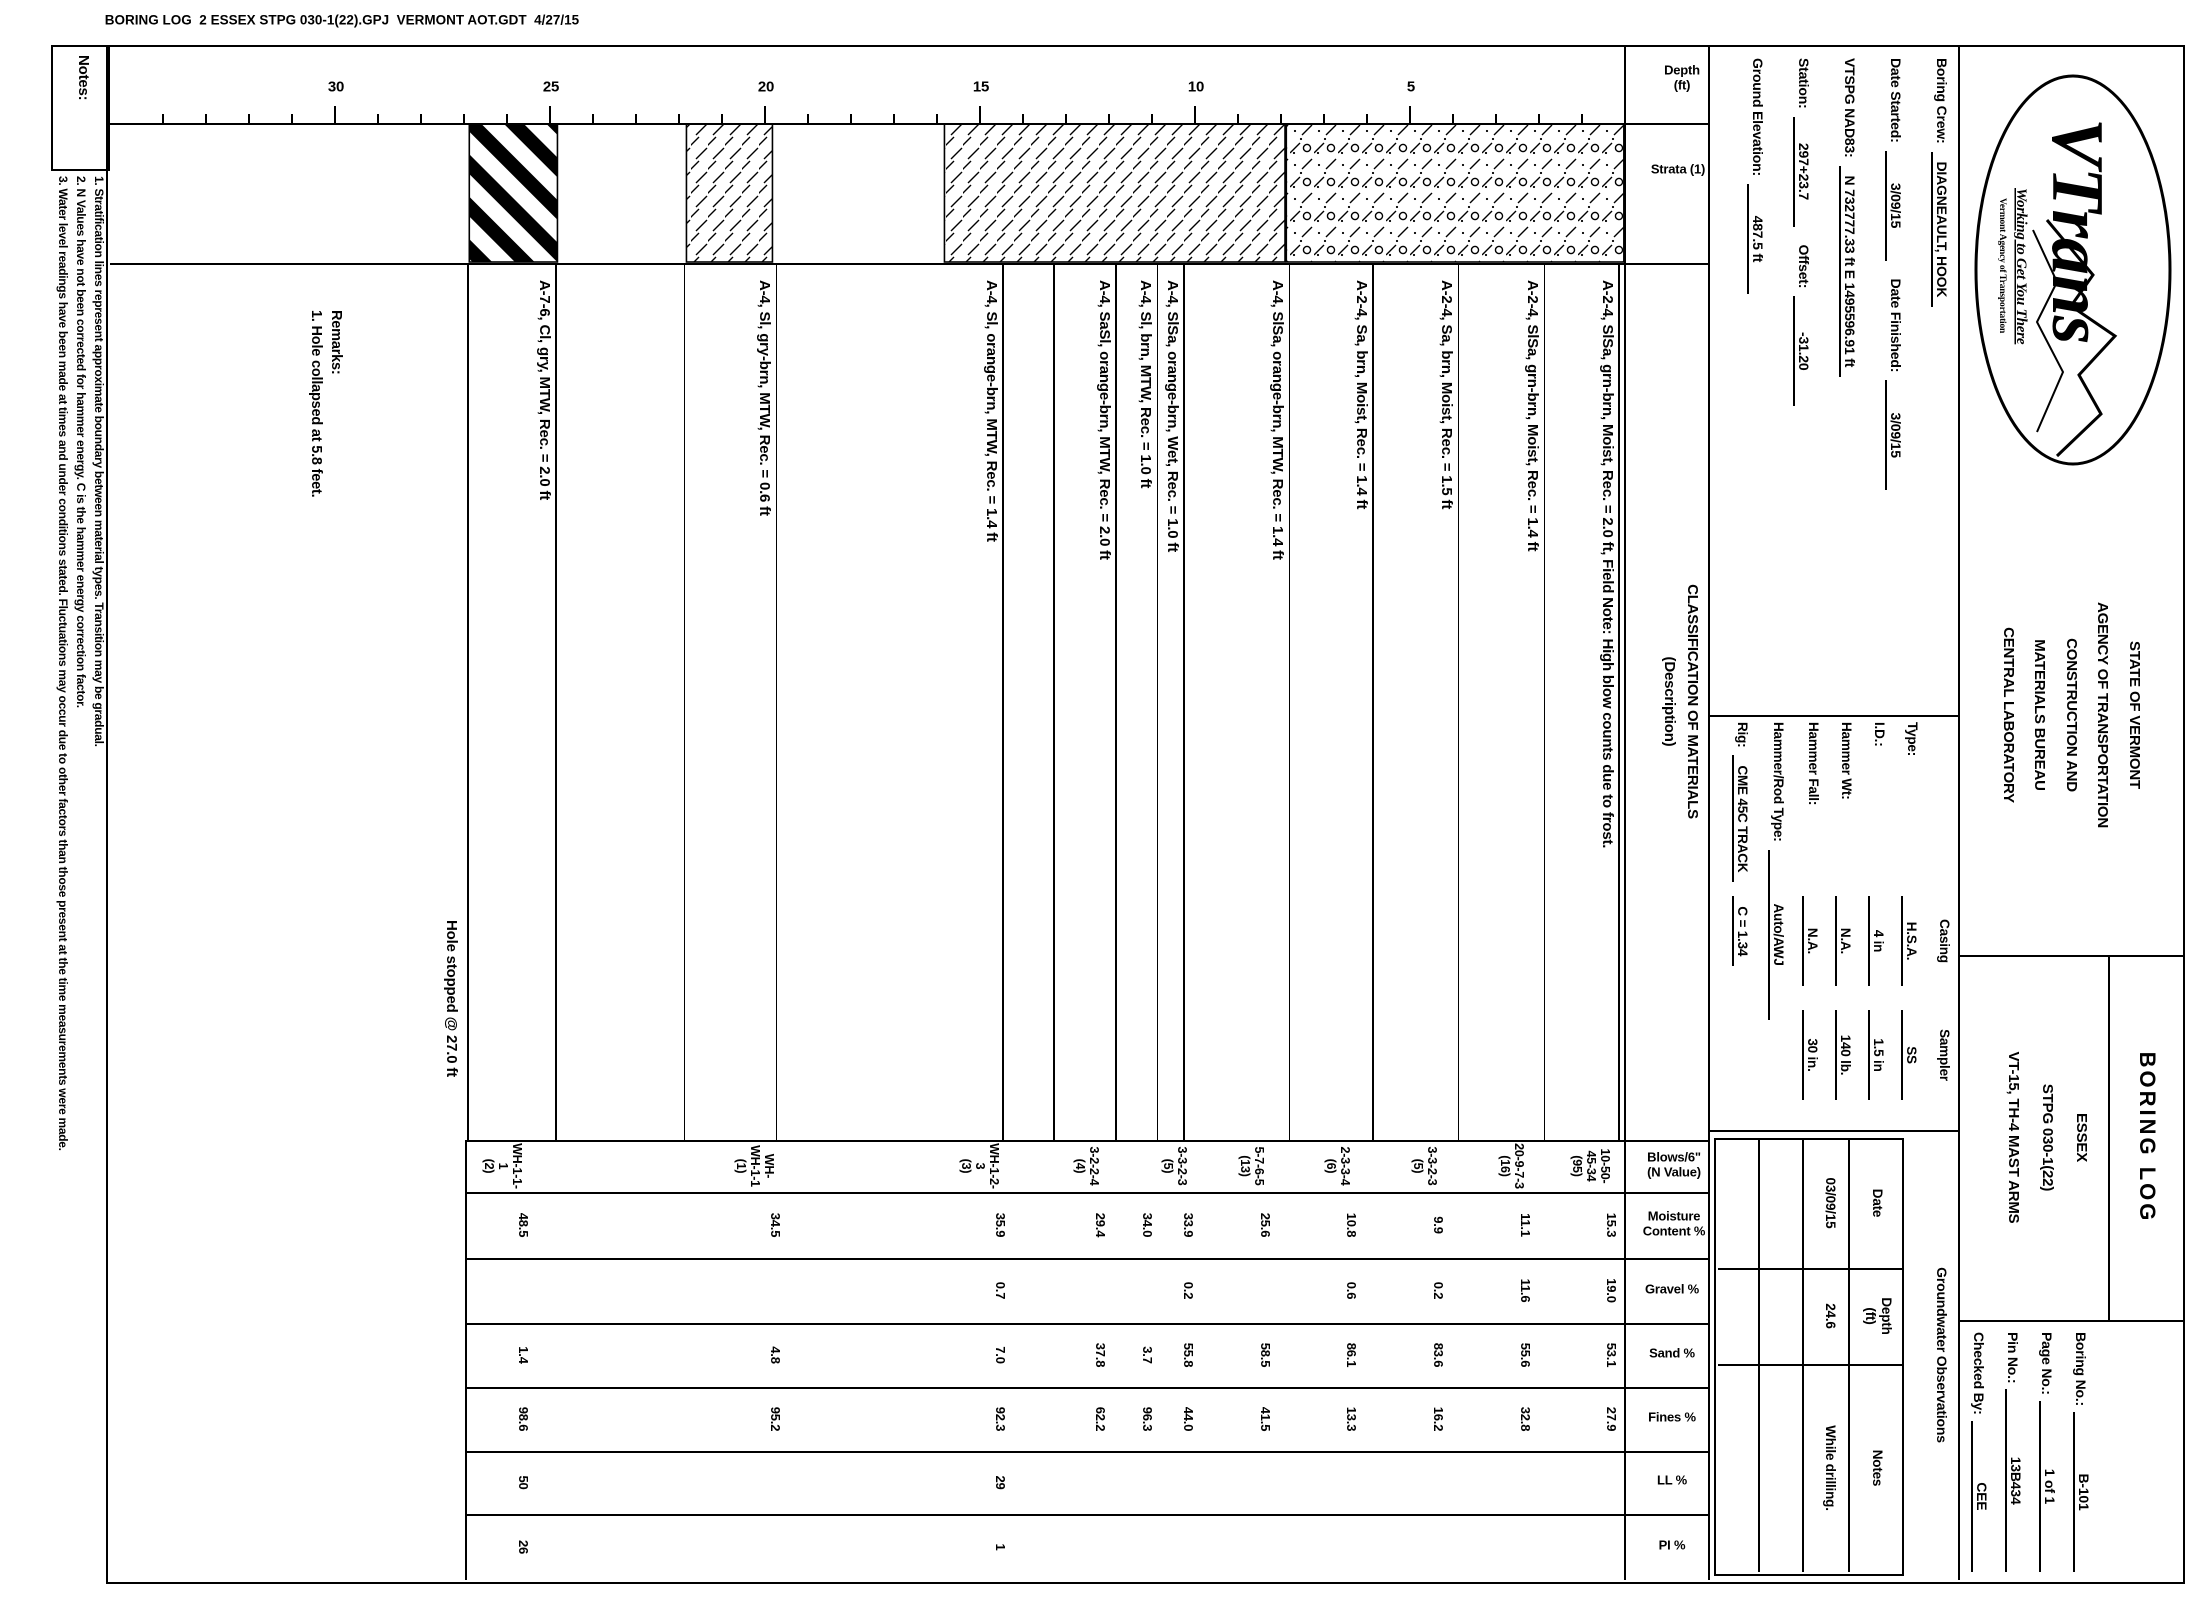  I want to click on project-line: VT-15, TH-4 MAST ARMS, so click(2014, 1137).